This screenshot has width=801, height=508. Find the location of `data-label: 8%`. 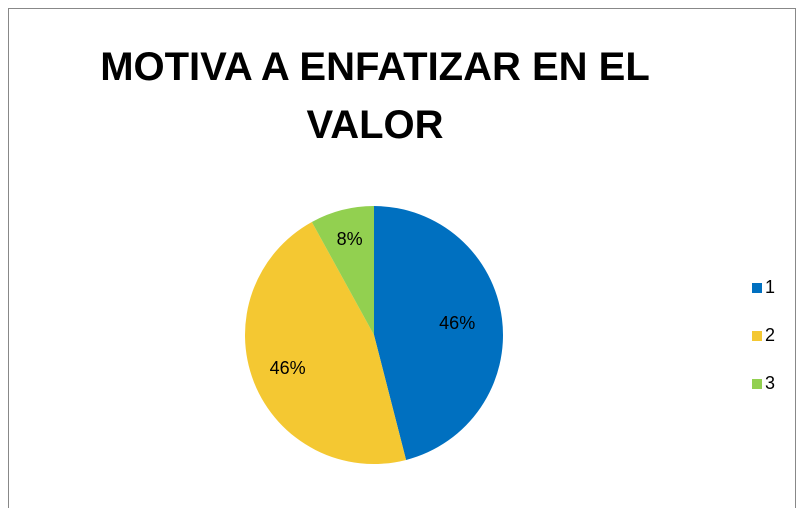

data-label: 8% is located at coordinates (350, 239).